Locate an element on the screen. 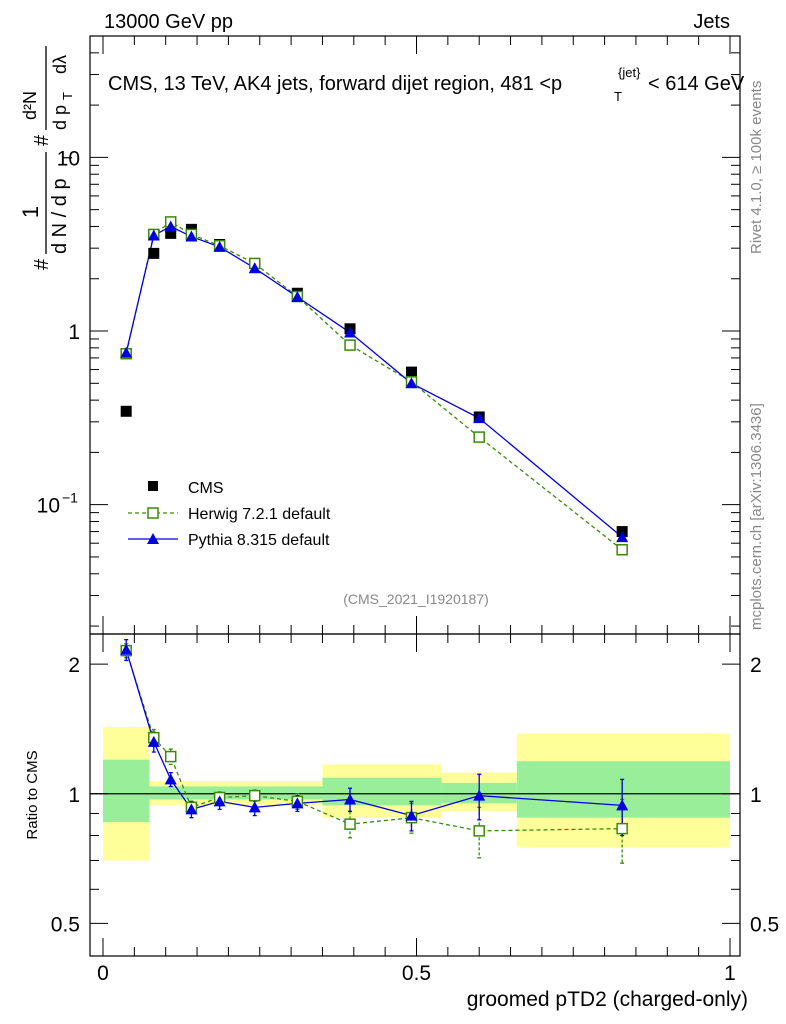 The height and width of the screenshot is (1024, 786). ylabel-numerator: d²N is located at coordinates (30, 105).